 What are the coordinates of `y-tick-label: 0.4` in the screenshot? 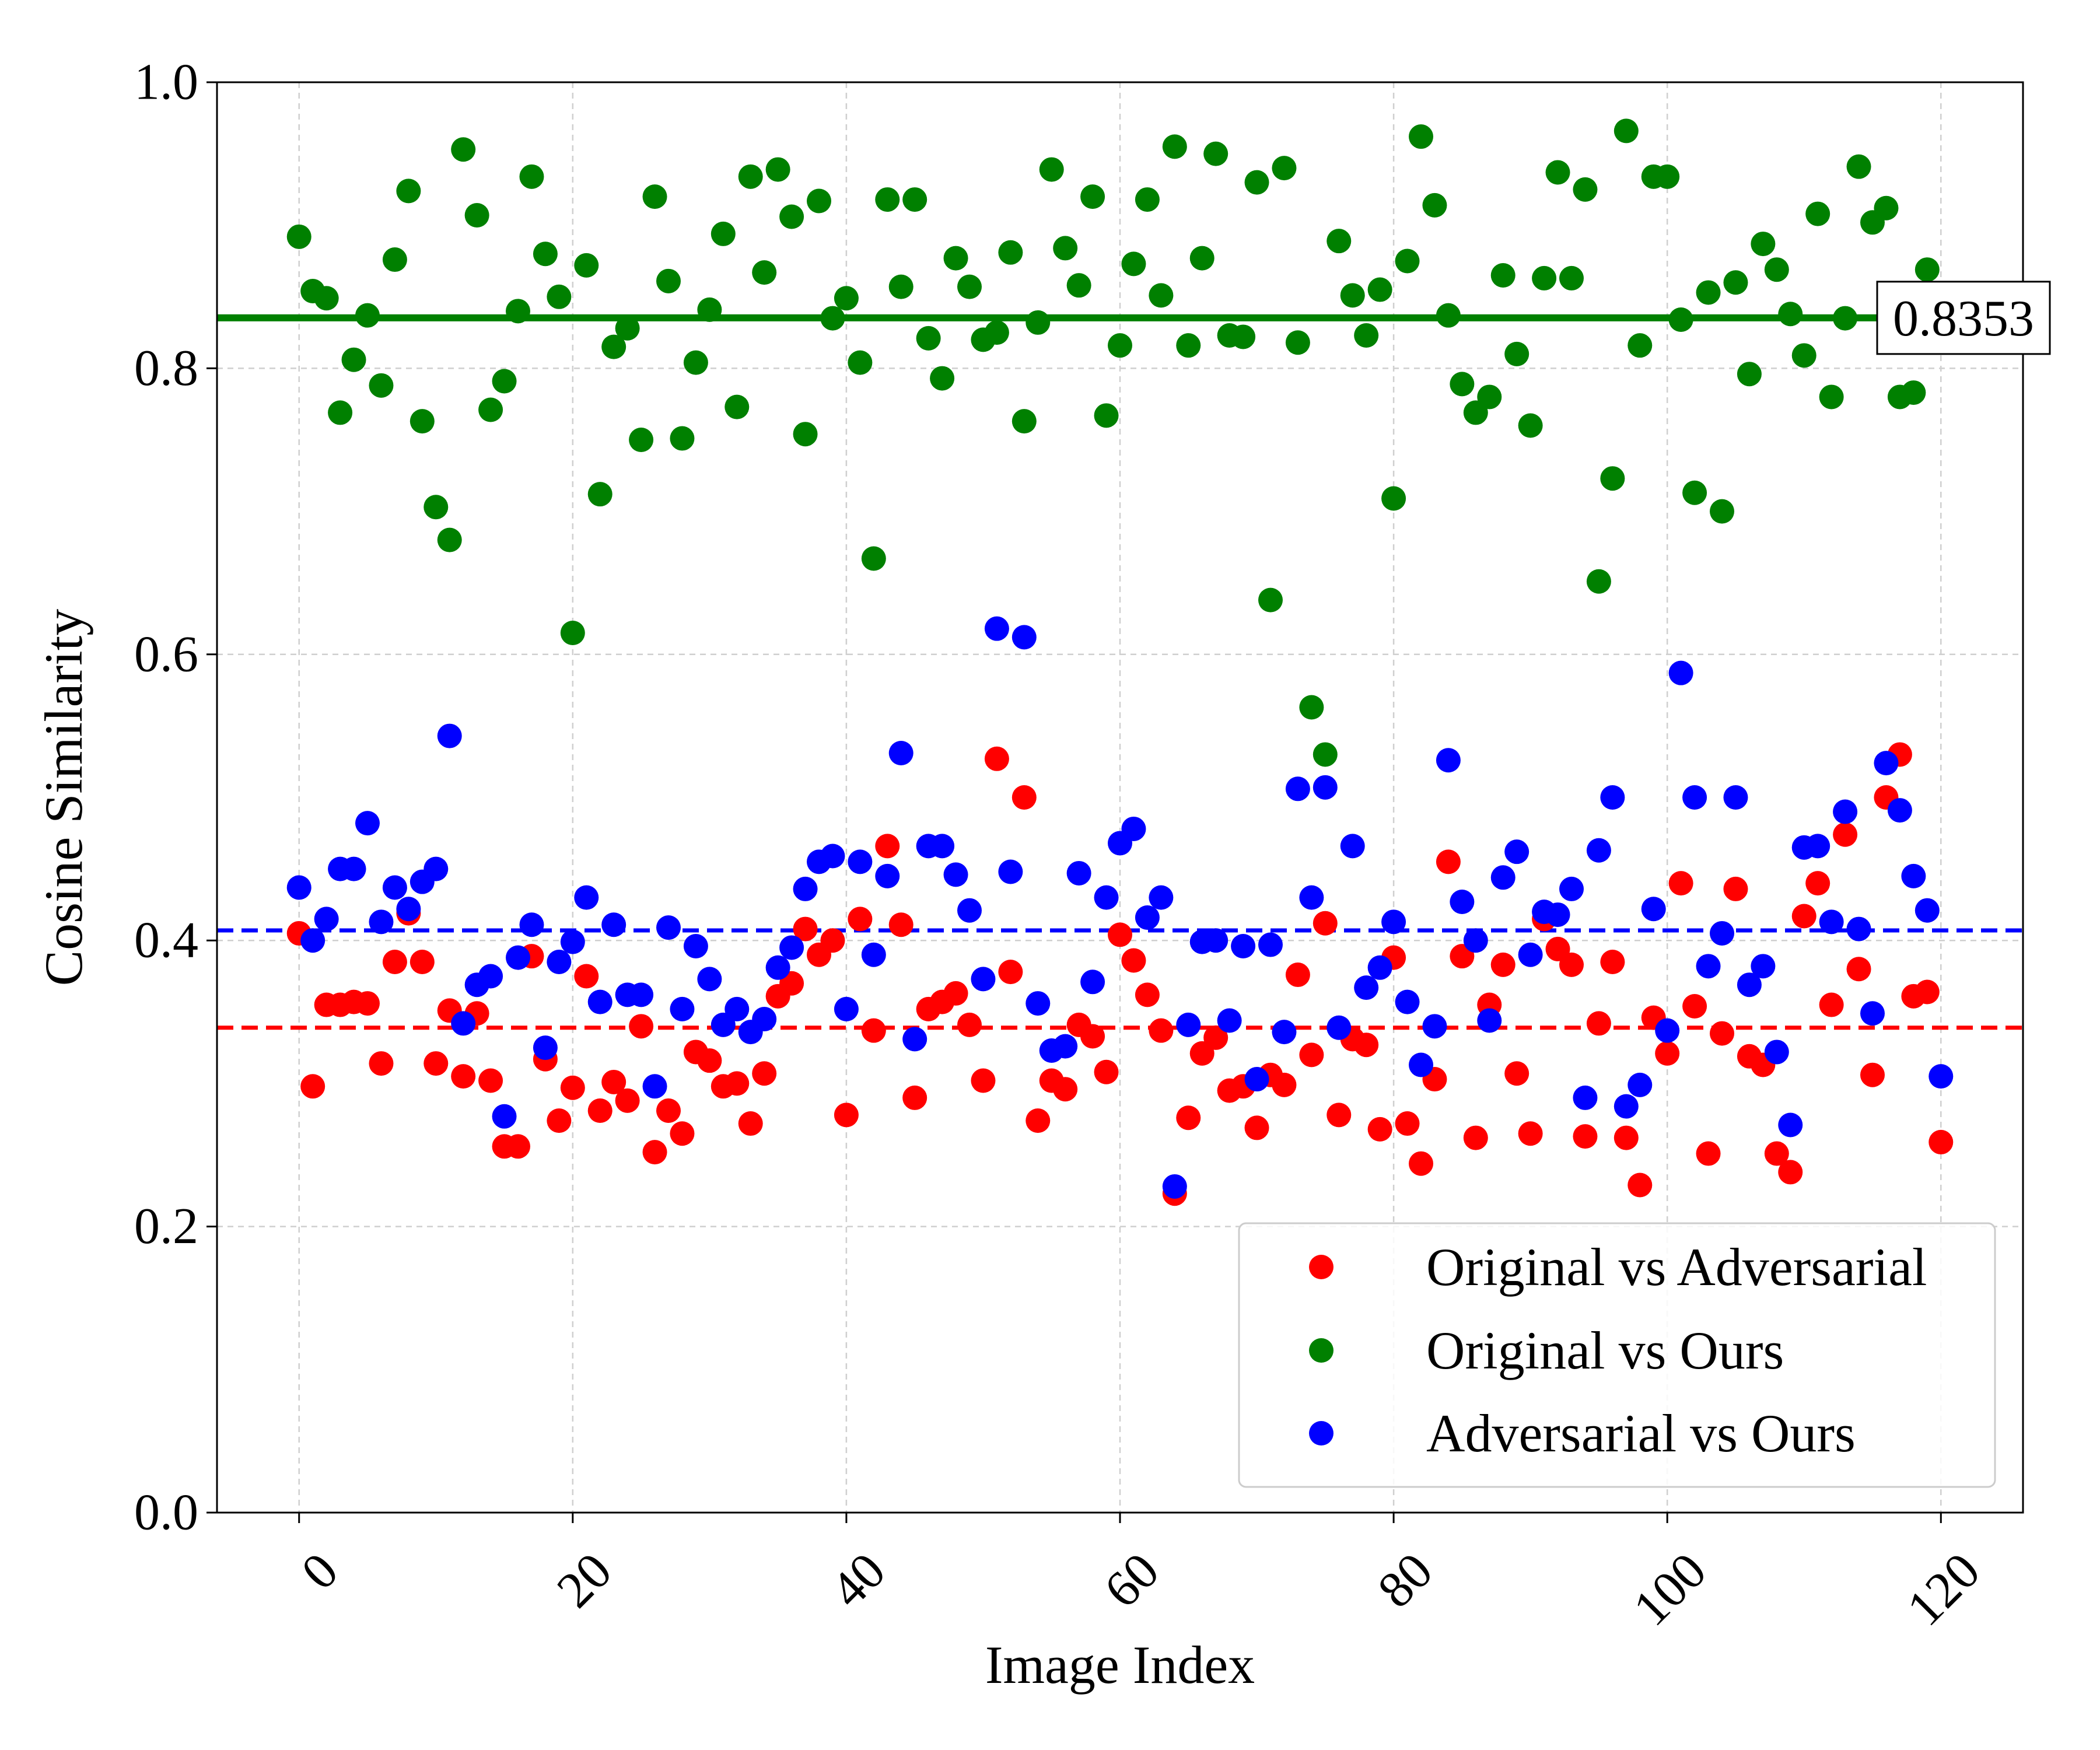 It's located at (166, 940).